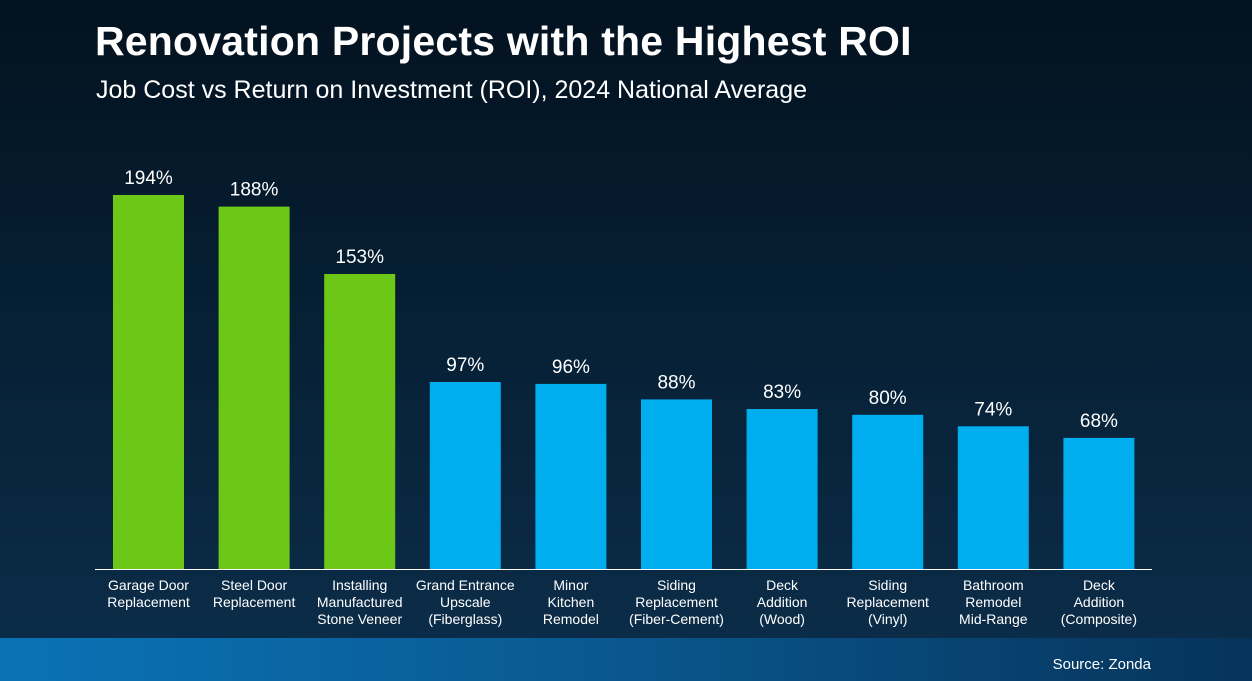 This screenshot has width=1252, height=681. What do you see at coordinates (1099, 421) in the screenshot?
I see `data-label-9: 68%` at bounding box center [1099, 421].